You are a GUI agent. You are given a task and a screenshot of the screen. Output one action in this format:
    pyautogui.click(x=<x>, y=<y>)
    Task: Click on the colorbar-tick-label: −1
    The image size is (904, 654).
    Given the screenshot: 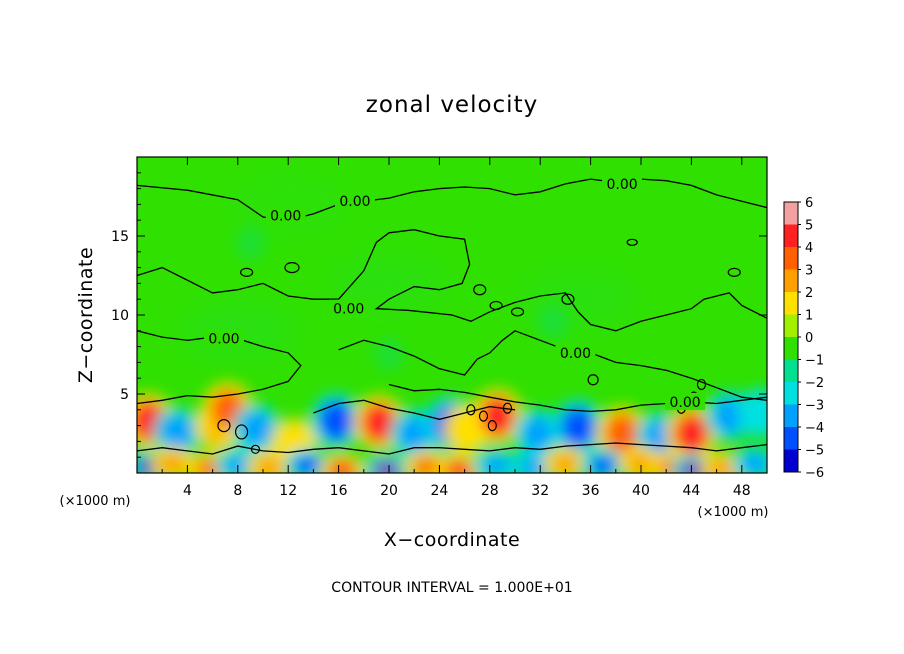 What is the action you would take?
    pyautogui.click(x=814, y=361)
    